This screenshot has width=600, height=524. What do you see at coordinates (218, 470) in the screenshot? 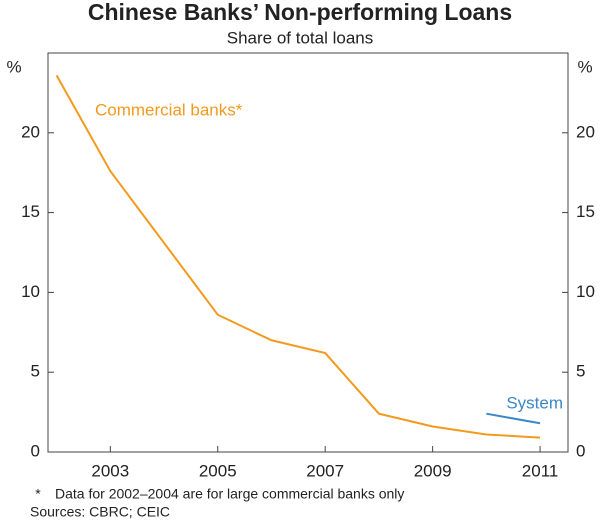
I see `x-tick-label: 2005` at bounding box center [218, 470].